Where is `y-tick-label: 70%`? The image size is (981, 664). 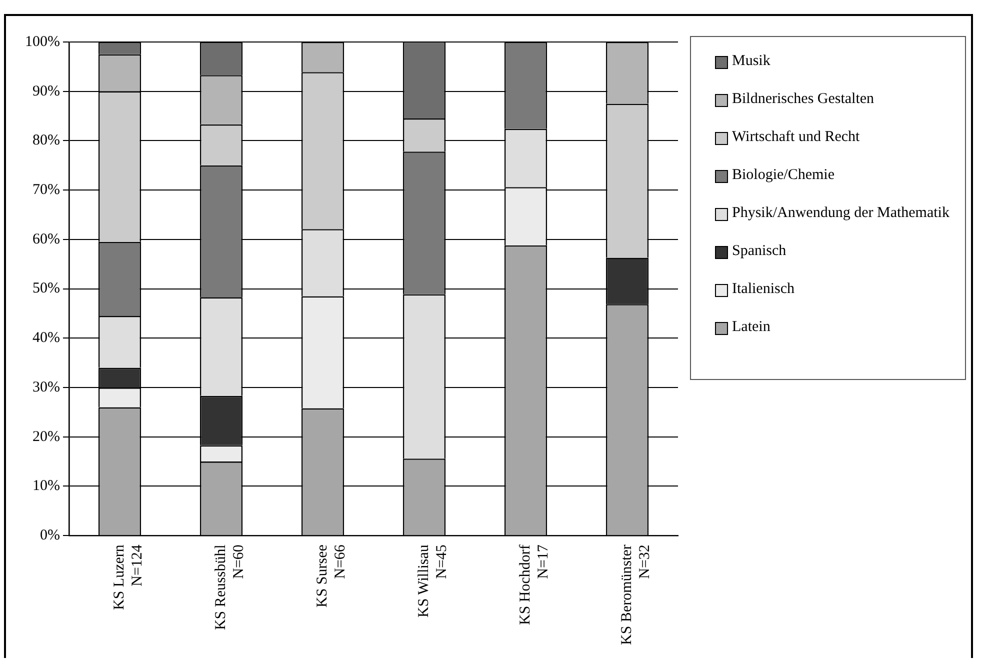
y-tick-label: 70% is located at coordinates (46, 190).